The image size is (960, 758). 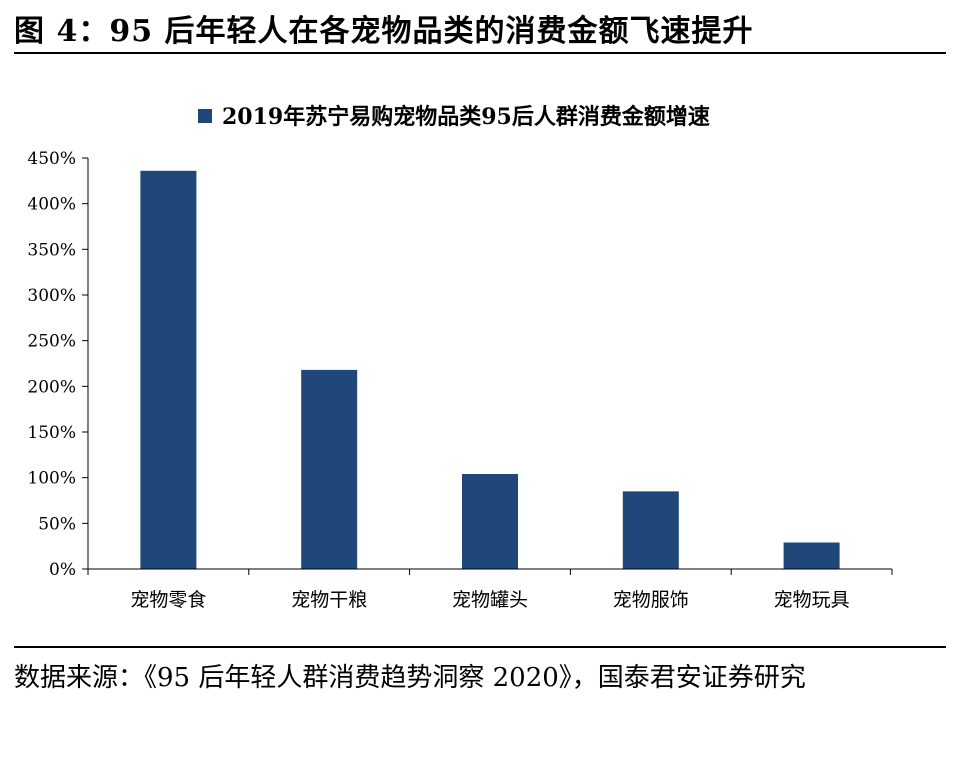 What do you see at coordinates (812, 600) in the screenshot?
I see `x-category-label: 宠物玩具` at bounding box center [812, 600].